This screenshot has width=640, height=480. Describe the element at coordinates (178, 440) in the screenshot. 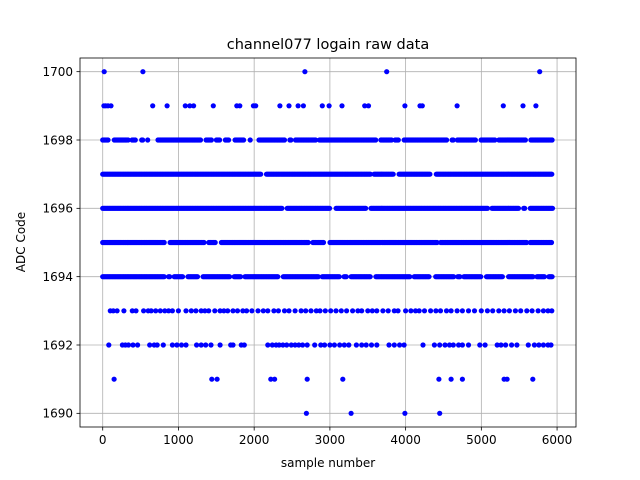

I see `x-tick-label: 1000` at that location.